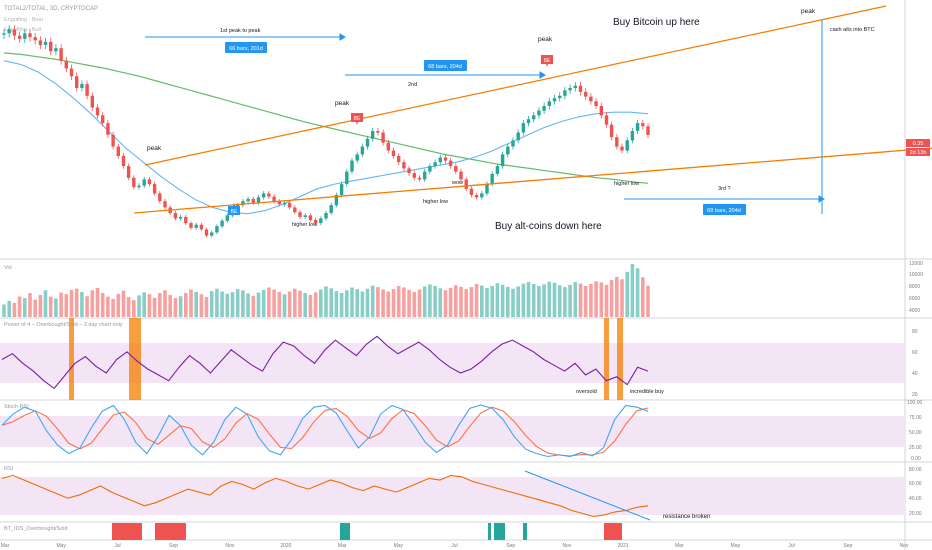  Describe the element at coordinates (808, 11) in the screenshot. I see `peak-label-4: peak` at that location.